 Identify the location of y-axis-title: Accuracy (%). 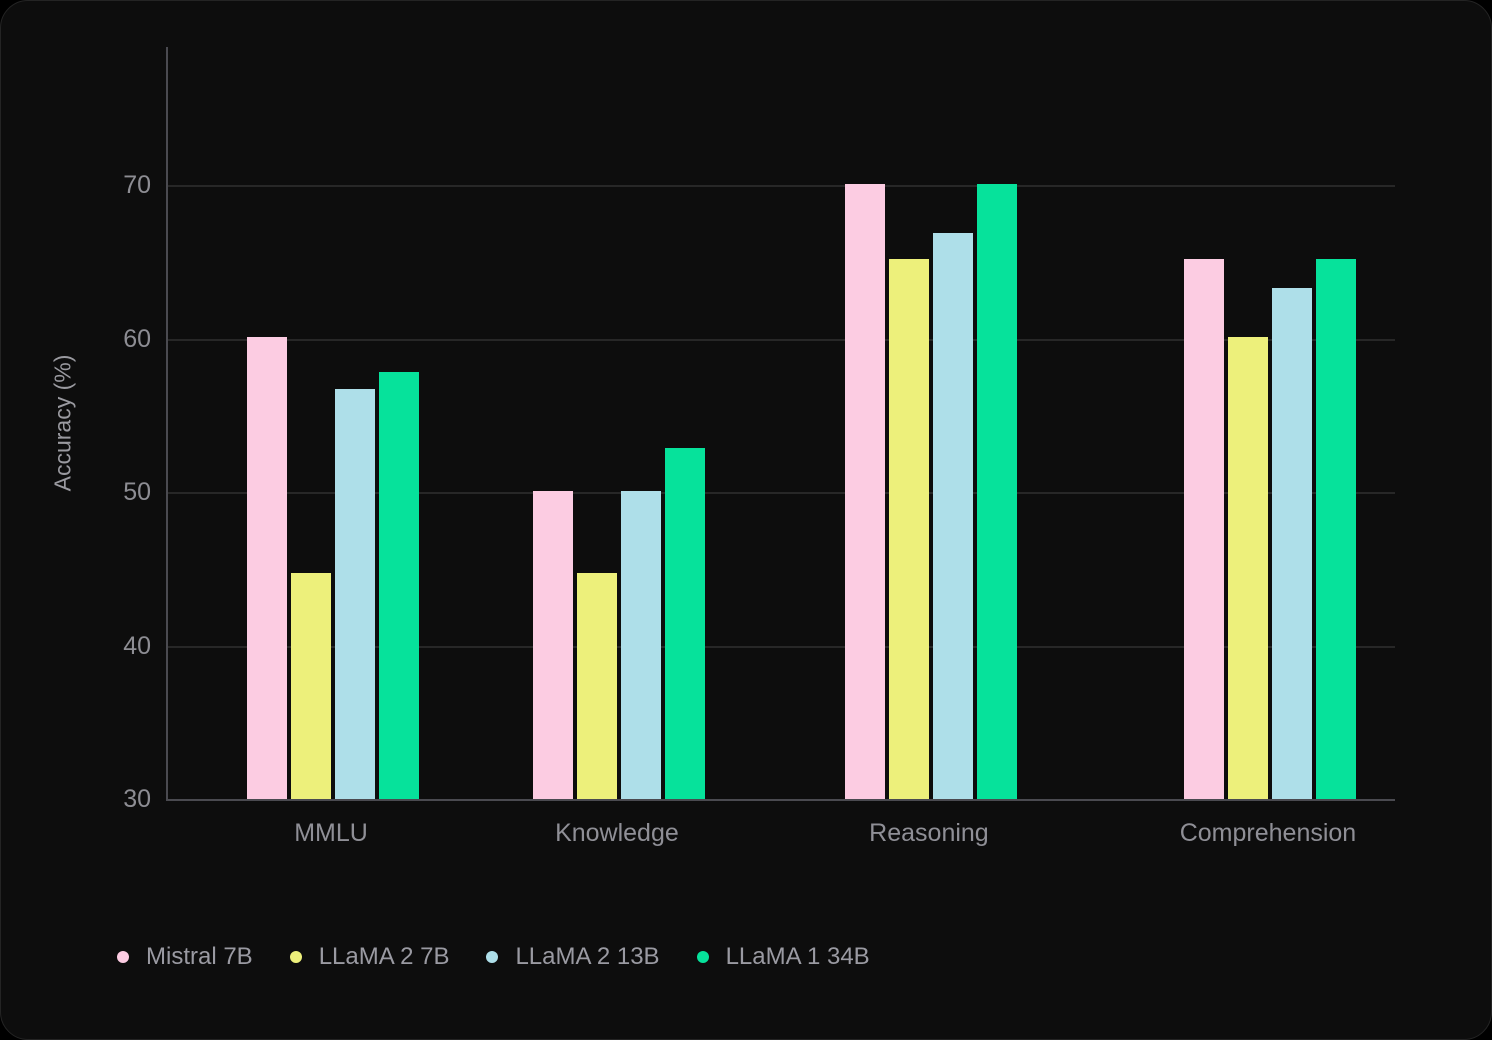
(62, 423).